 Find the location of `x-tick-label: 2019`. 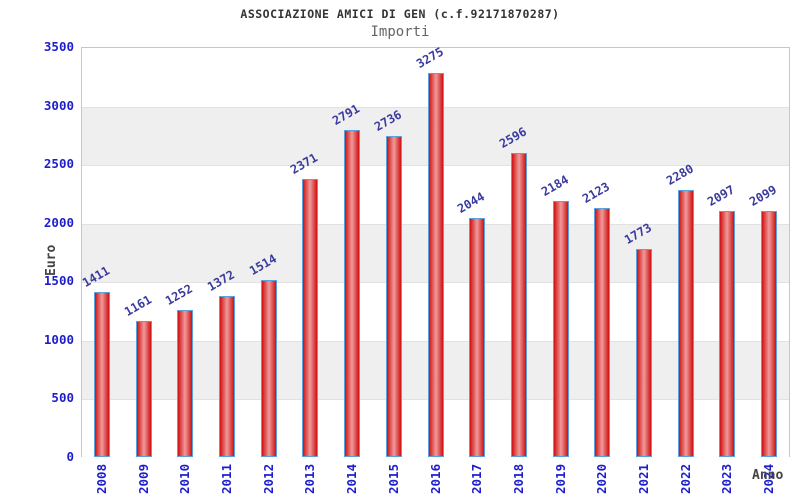

x-tick-label: 2019 is located at coordinates (560, 478).